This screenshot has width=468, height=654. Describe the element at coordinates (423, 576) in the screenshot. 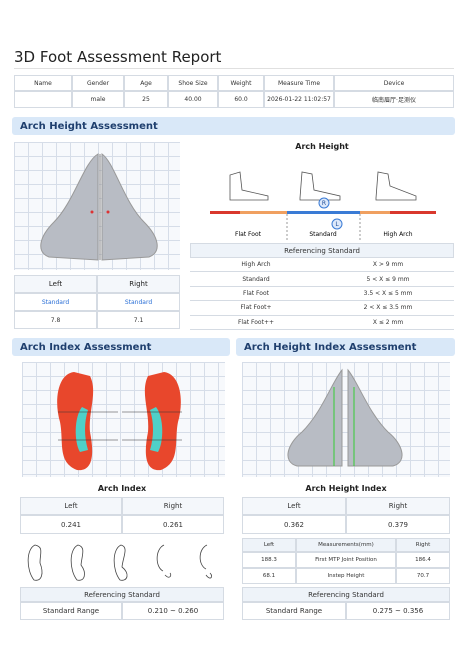

I see `table-cell: 70.7` at that location.